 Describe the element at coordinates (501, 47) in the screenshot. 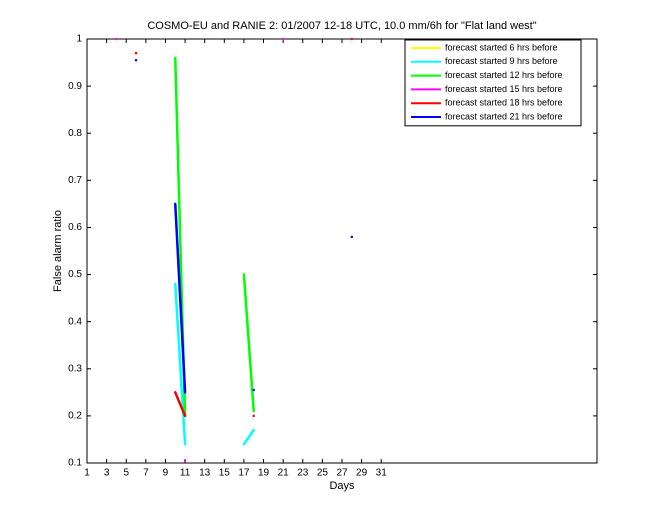

I see `legend-label: forecast started 6 hrs before` at that location.